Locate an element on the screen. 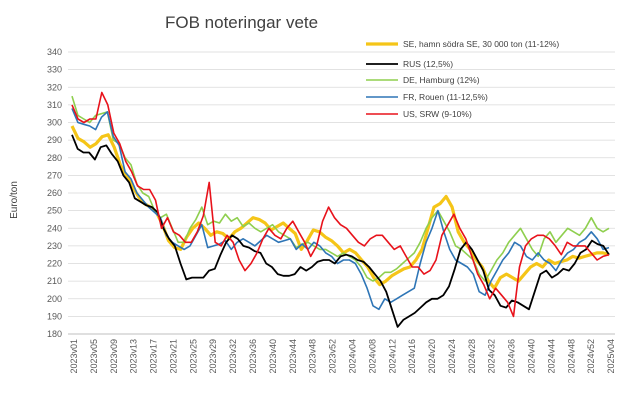 The width and height of the screenshot is (626, 403). x-tick-label: 2024v40 is located at coordinates (531, 356).